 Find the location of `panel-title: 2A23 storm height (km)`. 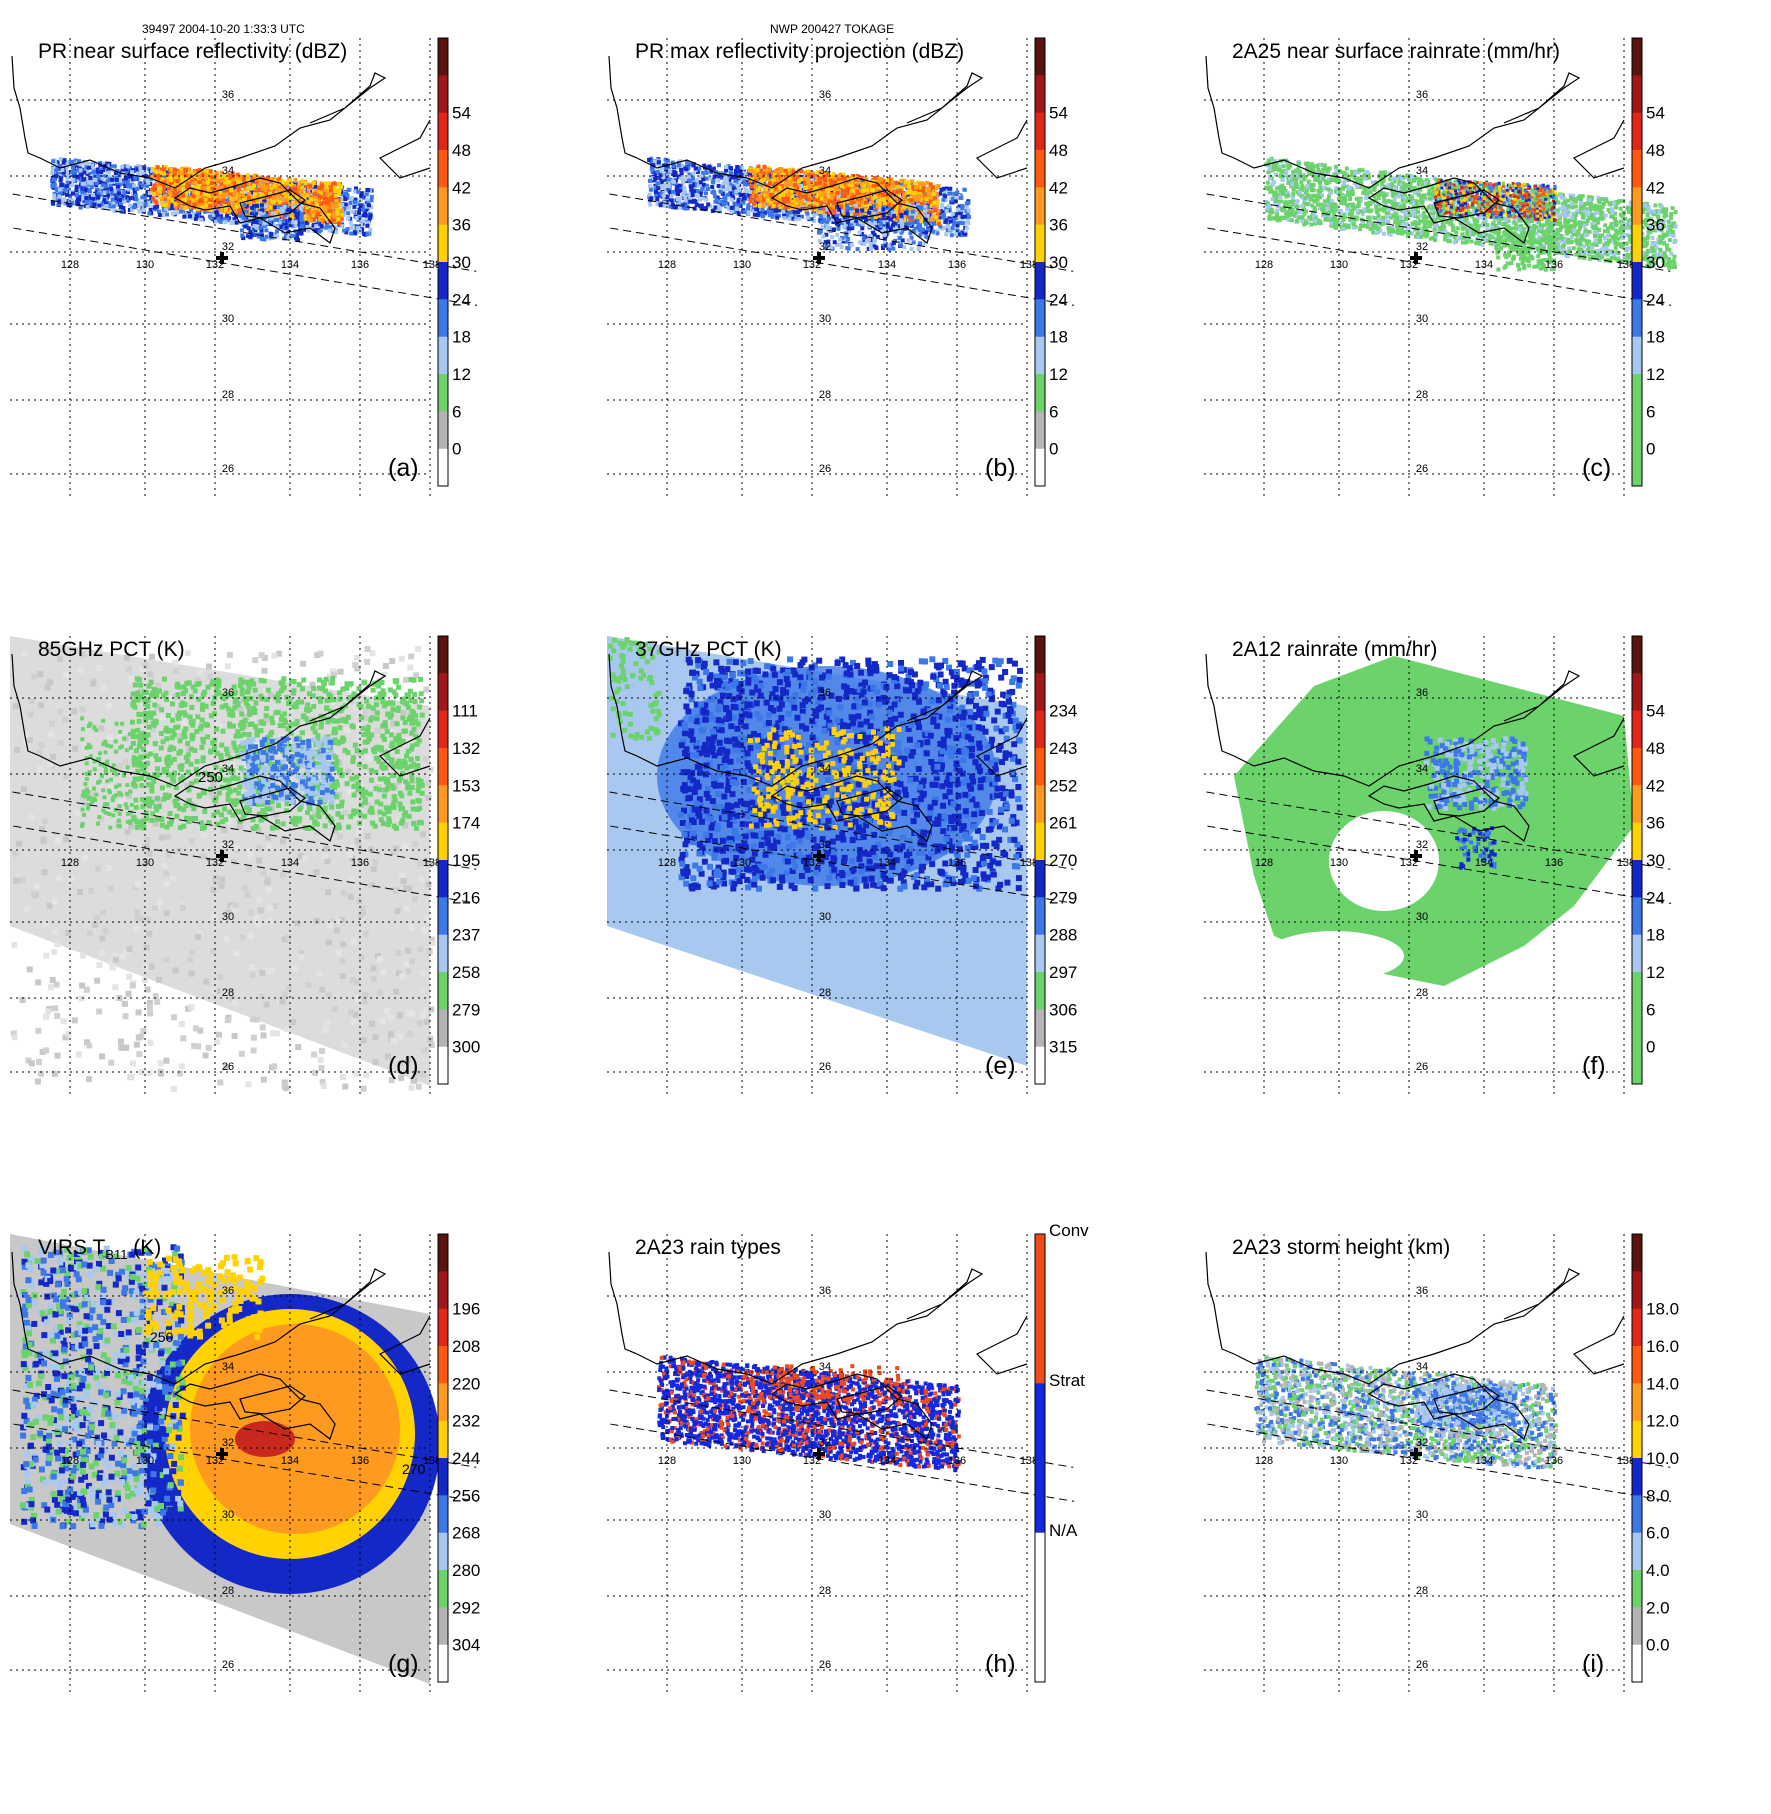

panel-title: 2A23 storm height (km) is located at coordinates (1341, 1247).